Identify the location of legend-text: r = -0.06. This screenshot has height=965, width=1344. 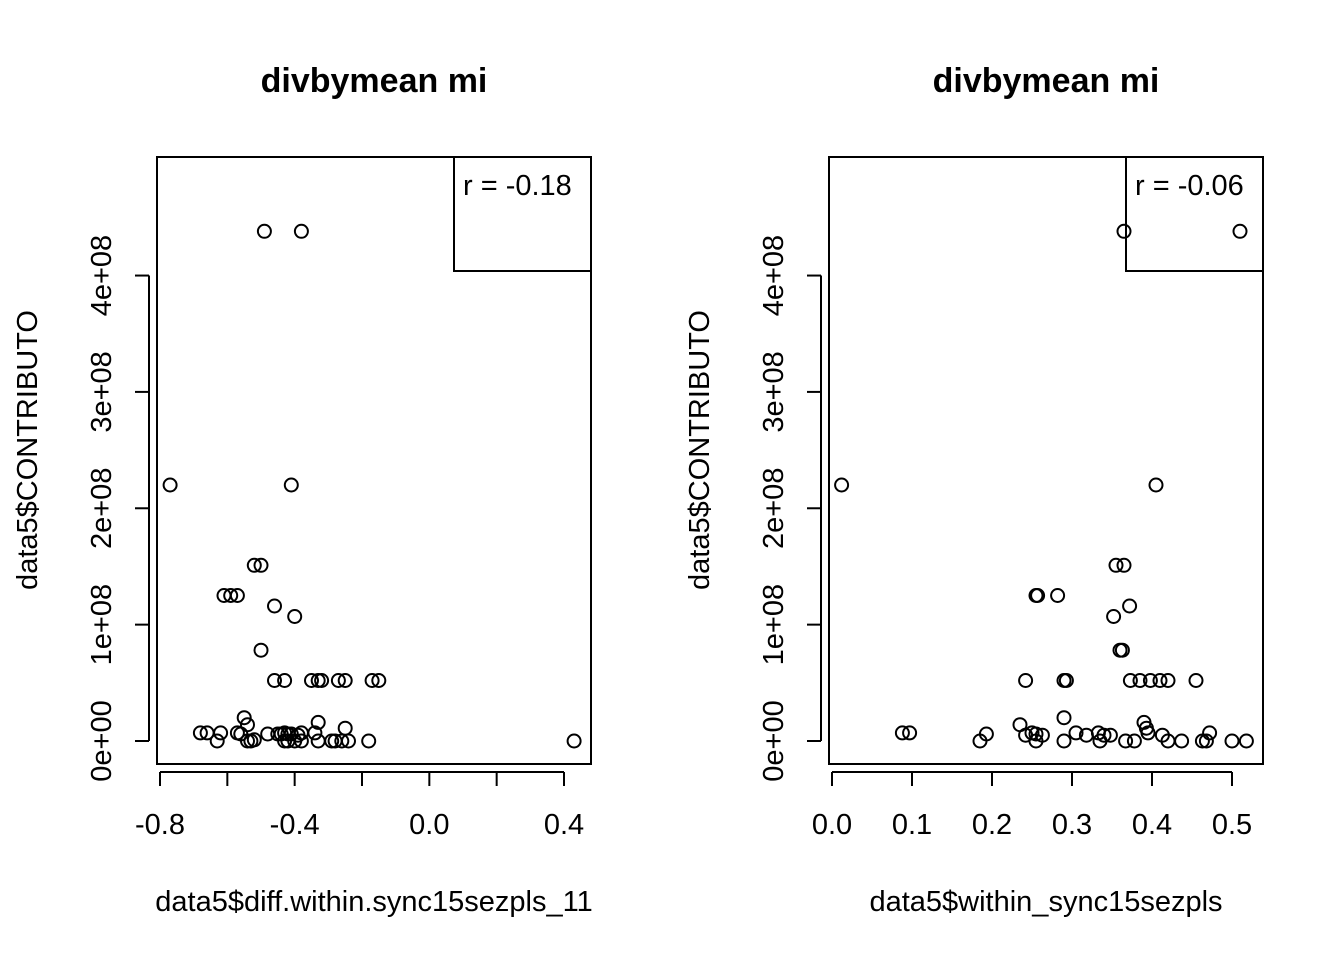
(1189, 186).